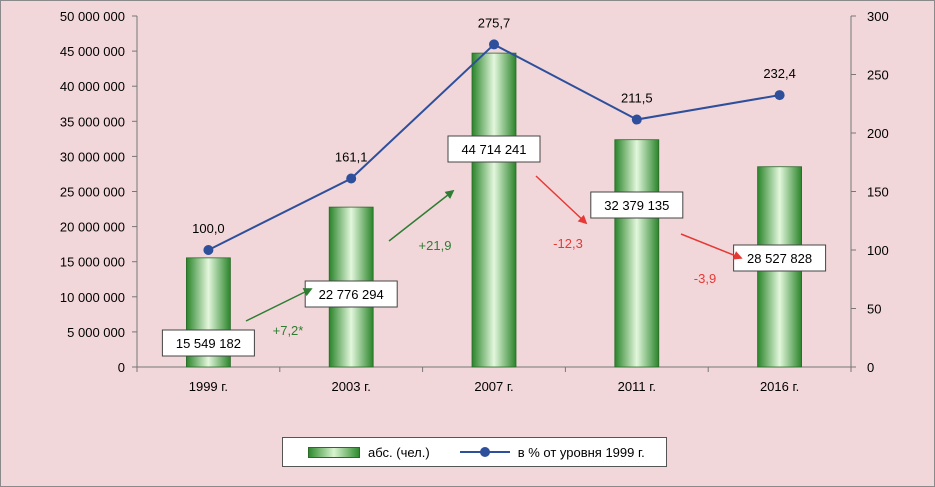 This screenshot has width=935, height=487. What do you see at coordinates (92, 16) in the screenshot?
I see `y-left-tick-label: 50 000 000` at bounding box center [92, 16].